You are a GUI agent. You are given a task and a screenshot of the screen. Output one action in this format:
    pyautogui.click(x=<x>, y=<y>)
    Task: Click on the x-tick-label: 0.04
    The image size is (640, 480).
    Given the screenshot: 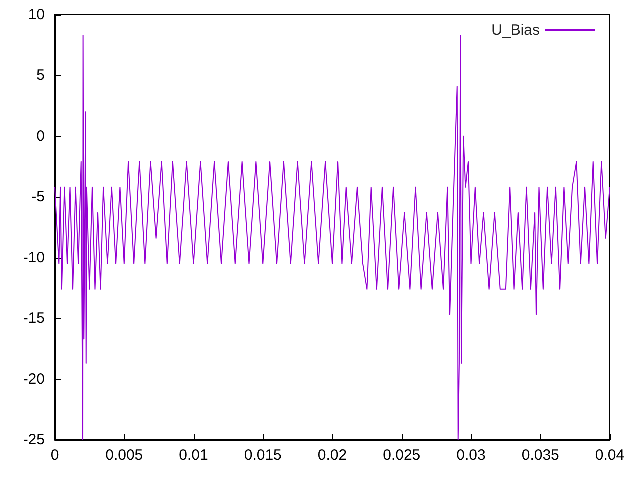 What is the action you would take?
    pyautogui.click(x=610, y=455)
    